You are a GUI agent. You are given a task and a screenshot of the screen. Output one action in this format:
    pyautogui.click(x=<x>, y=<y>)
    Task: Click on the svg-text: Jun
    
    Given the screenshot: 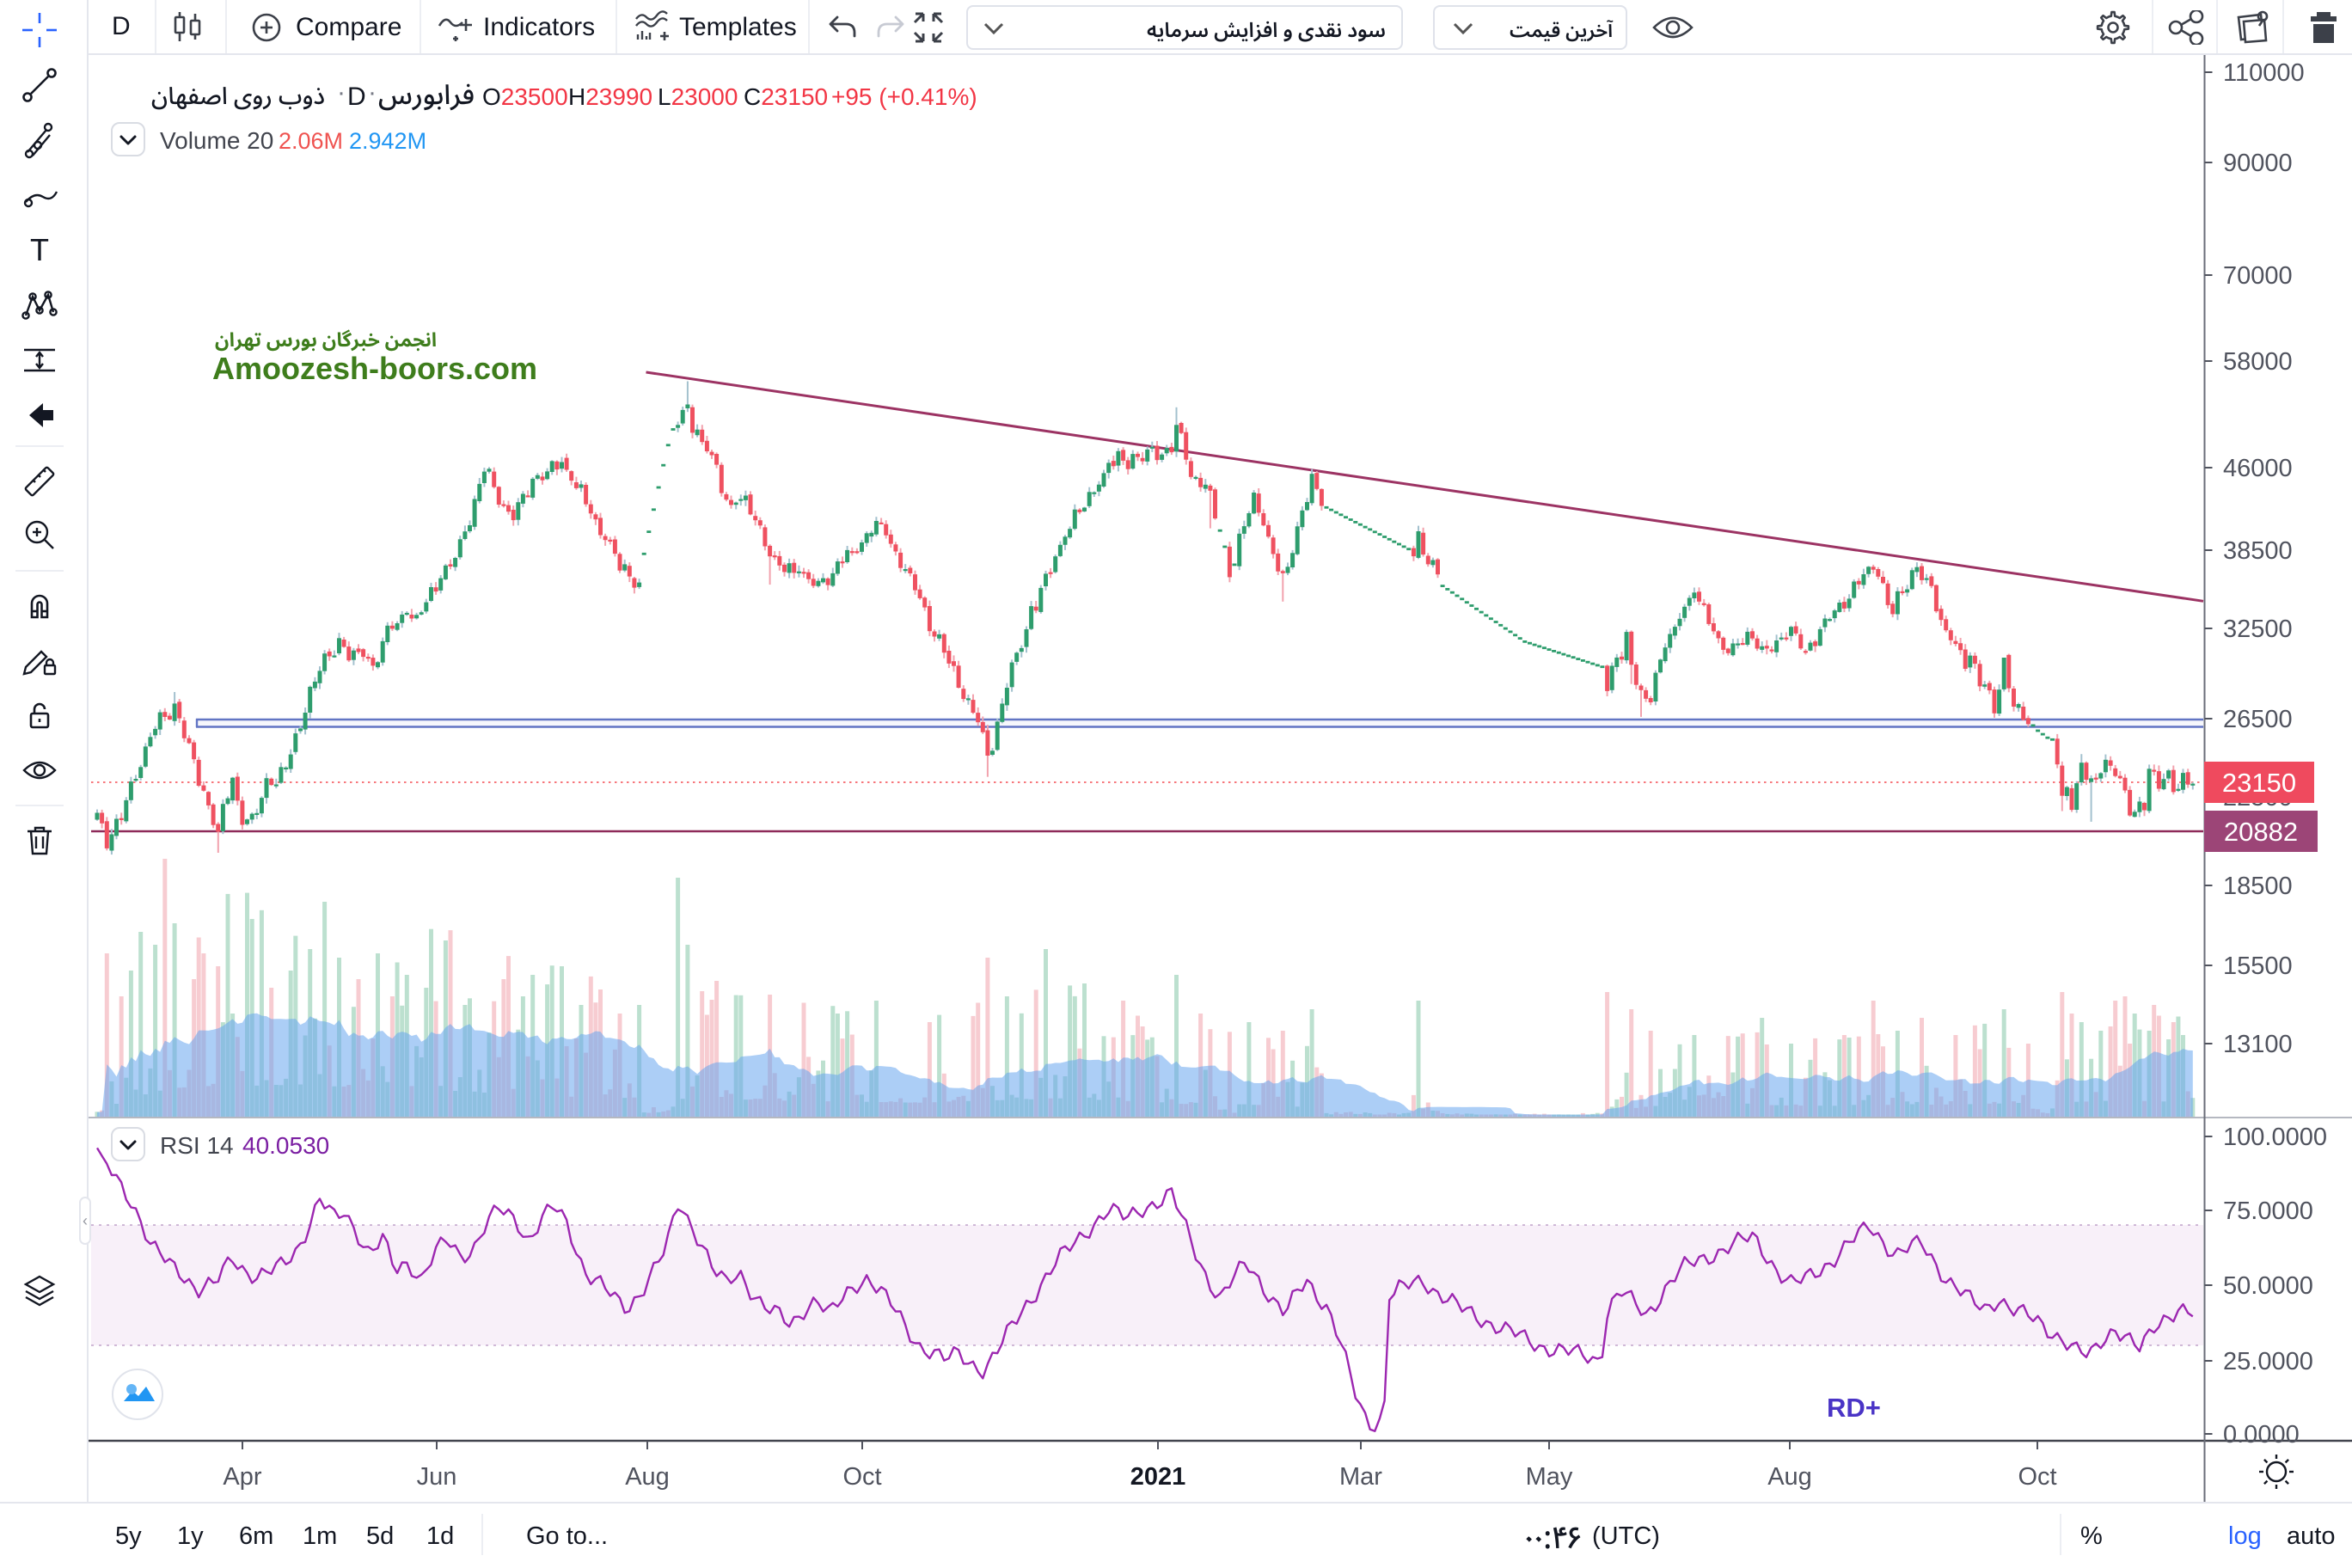 What is the action you would take?
    pyautogui.click(x=437, y=1477)
    